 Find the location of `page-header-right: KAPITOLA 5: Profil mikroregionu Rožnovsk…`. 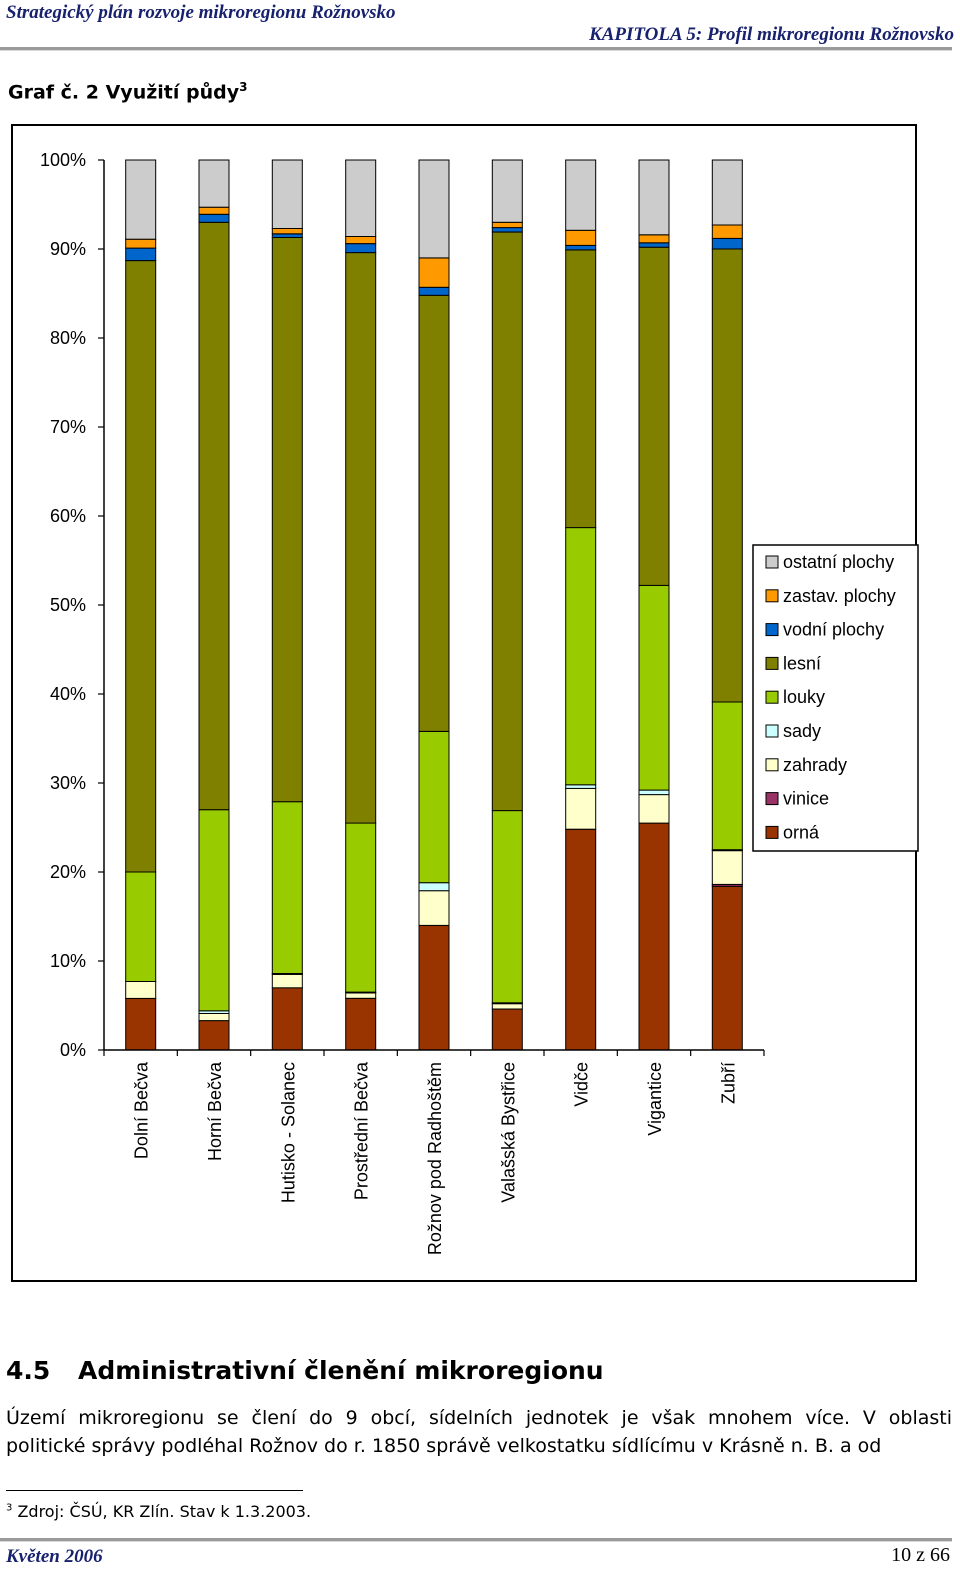

page-header-right: KAPITOLA 5: Profil mikroregionu Rožnovsk… is located at coordinates (771, 34).